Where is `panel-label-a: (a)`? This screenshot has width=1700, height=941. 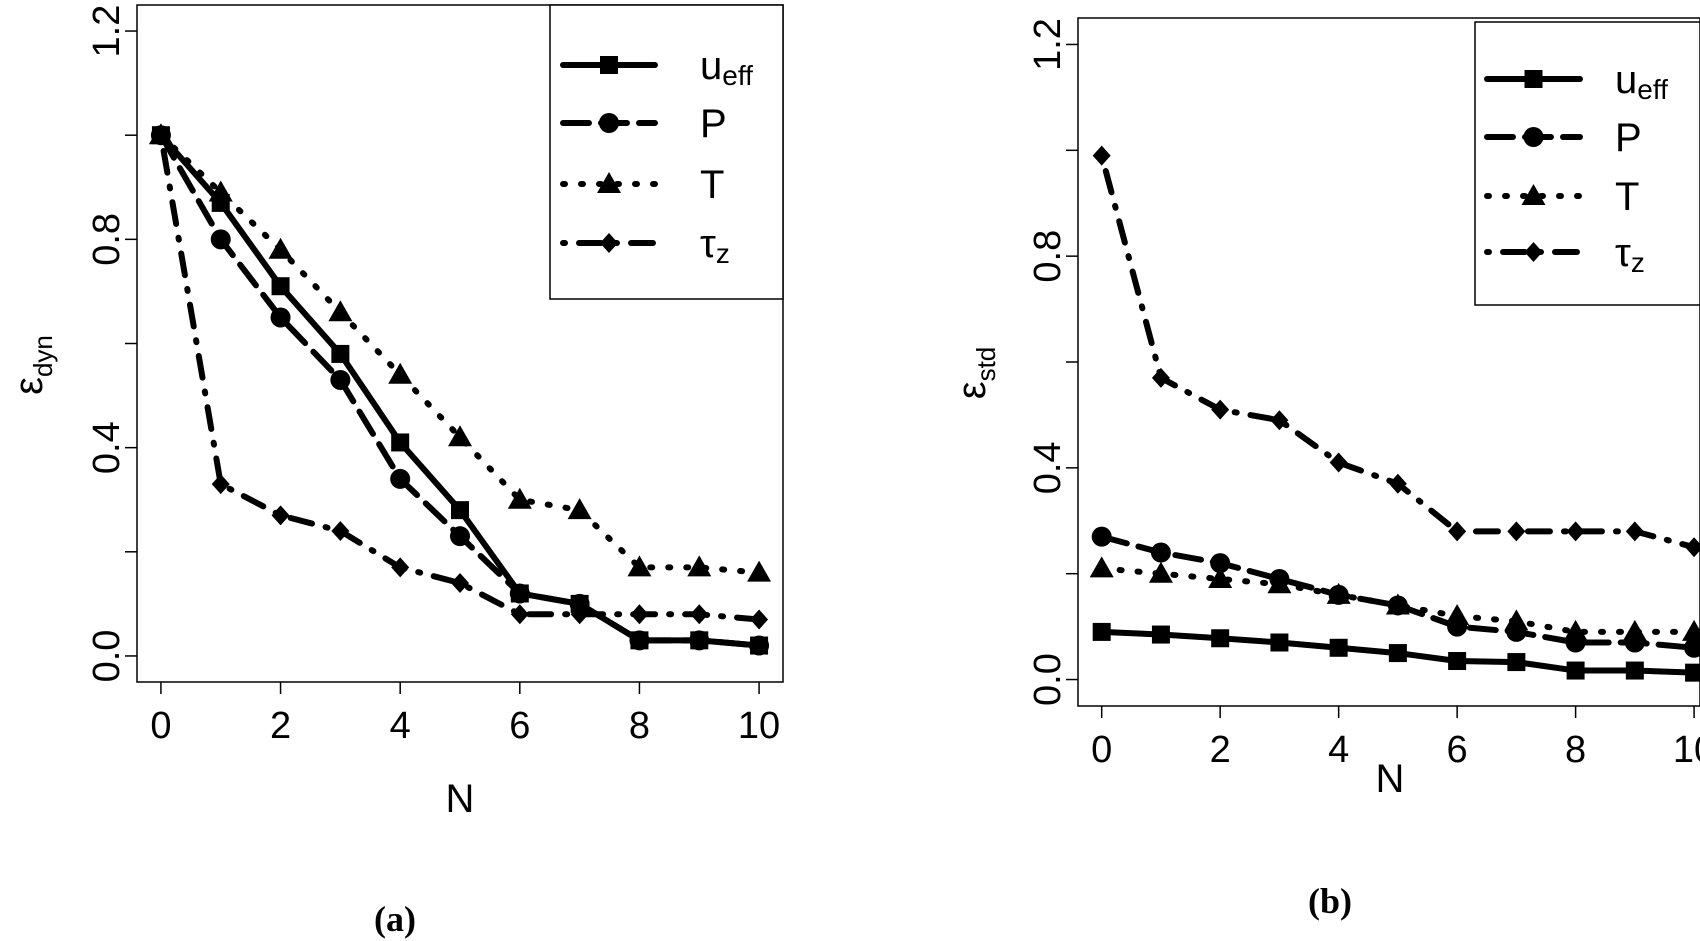
panel-label-a: (a) is located at coordinates (395, 919).